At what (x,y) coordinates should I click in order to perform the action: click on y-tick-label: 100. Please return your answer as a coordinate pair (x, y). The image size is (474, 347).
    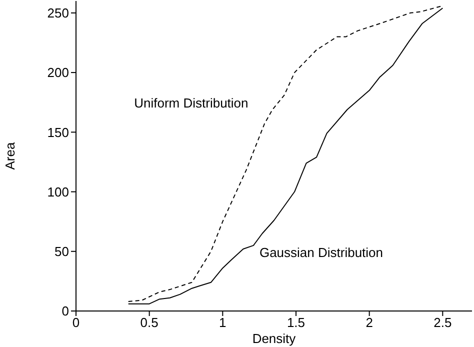
    Looking at the image, I should click on (58, 192).